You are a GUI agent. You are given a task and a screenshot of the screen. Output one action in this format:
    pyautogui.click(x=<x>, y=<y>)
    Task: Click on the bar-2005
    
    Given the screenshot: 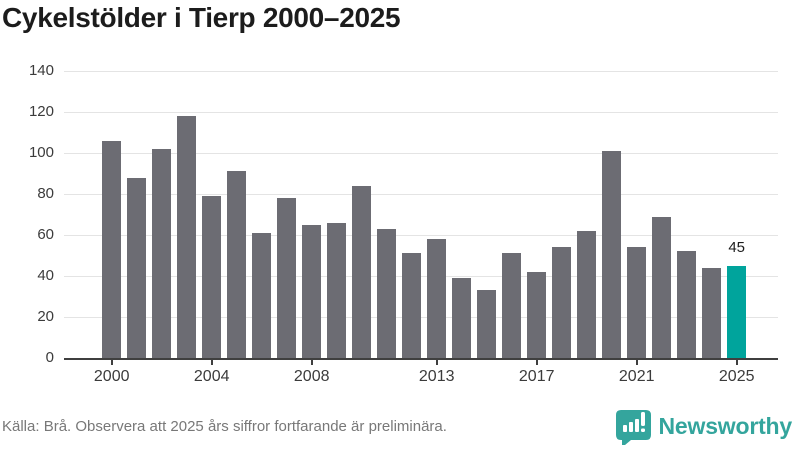 What is the action you would take?
    pyautogui.click(x=237, y=264)
    